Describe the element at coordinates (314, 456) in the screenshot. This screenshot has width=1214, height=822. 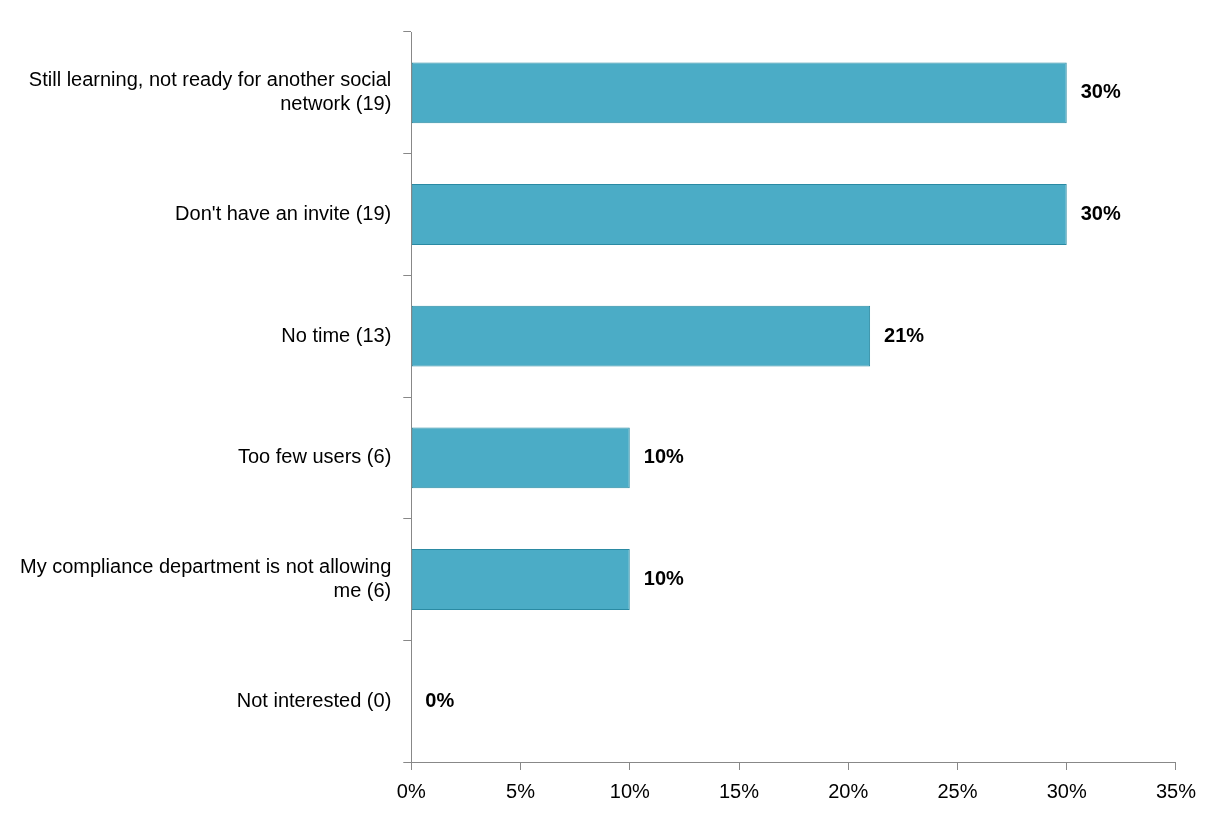
I see `y-tick-label: Too few users (6)` at that location.